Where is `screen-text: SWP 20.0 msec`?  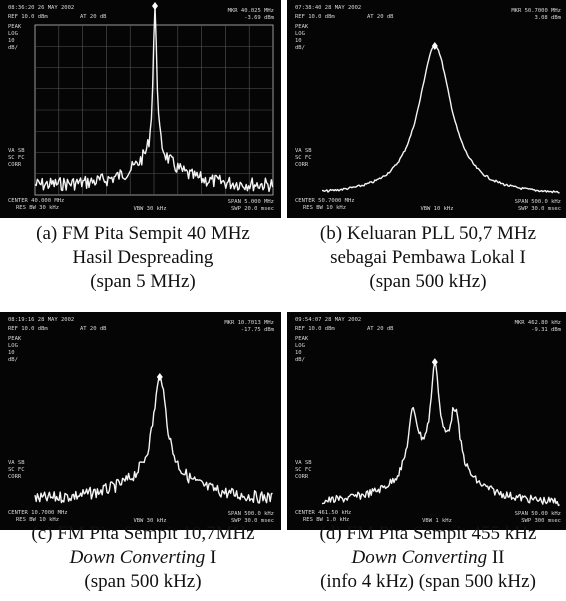 screen-text: SWP 20.0 msec is located at coordinates (252, 209).